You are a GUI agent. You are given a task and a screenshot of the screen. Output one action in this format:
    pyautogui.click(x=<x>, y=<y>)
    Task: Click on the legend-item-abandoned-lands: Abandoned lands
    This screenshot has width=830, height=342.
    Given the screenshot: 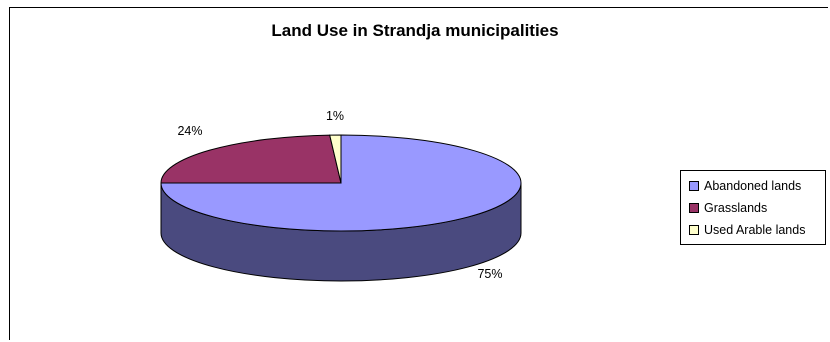 What is the action you would take?
    pyautogui.click(x=745, y=186)
    